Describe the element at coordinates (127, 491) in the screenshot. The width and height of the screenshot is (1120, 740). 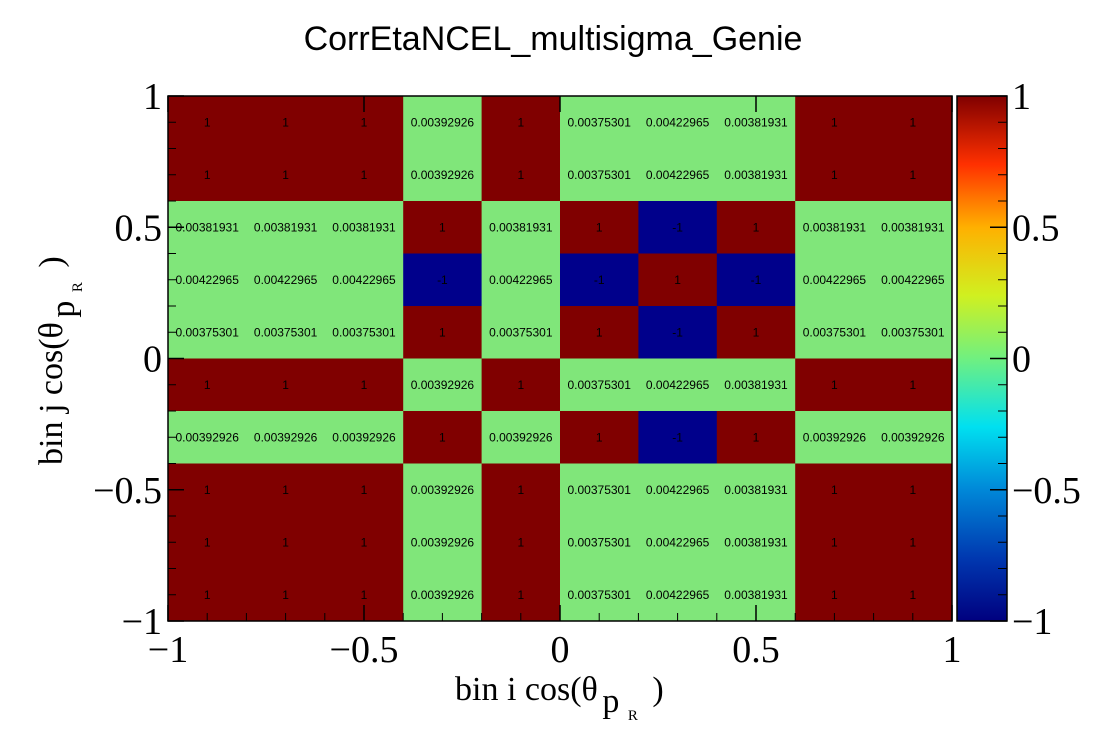
I see `y-tick-label: −0.5` at that location.